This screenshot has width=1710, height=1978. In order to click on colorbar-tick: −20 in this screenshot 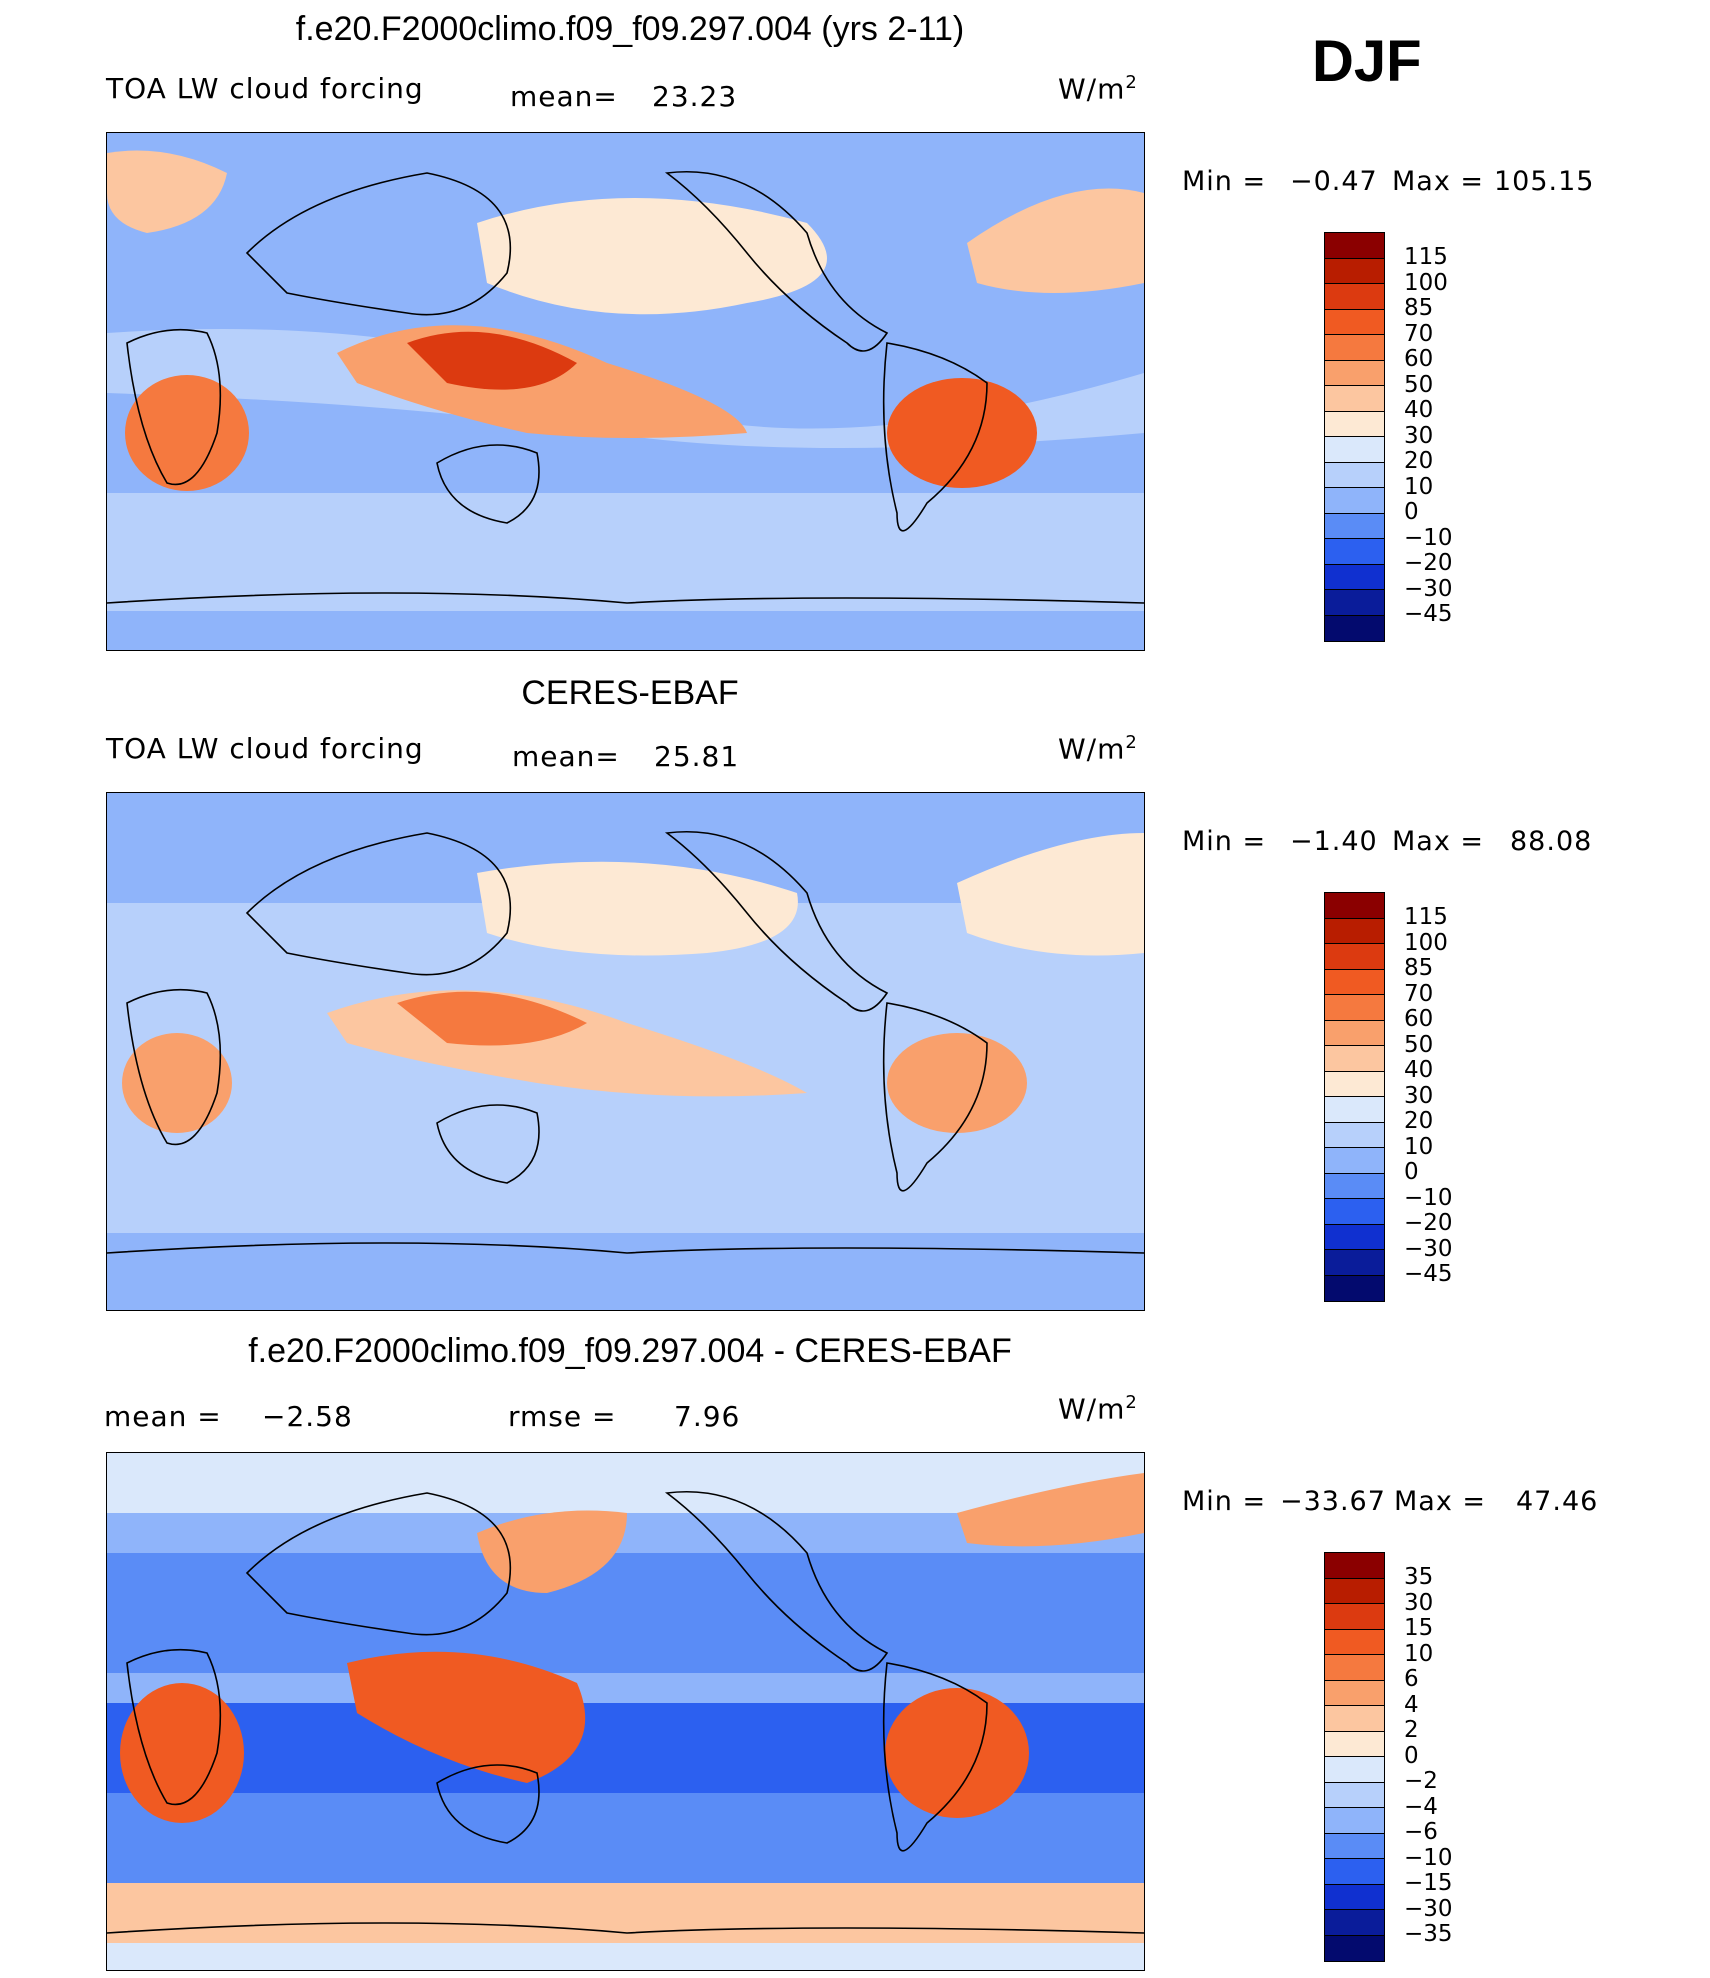, I will do `click(1428, 1223)`.